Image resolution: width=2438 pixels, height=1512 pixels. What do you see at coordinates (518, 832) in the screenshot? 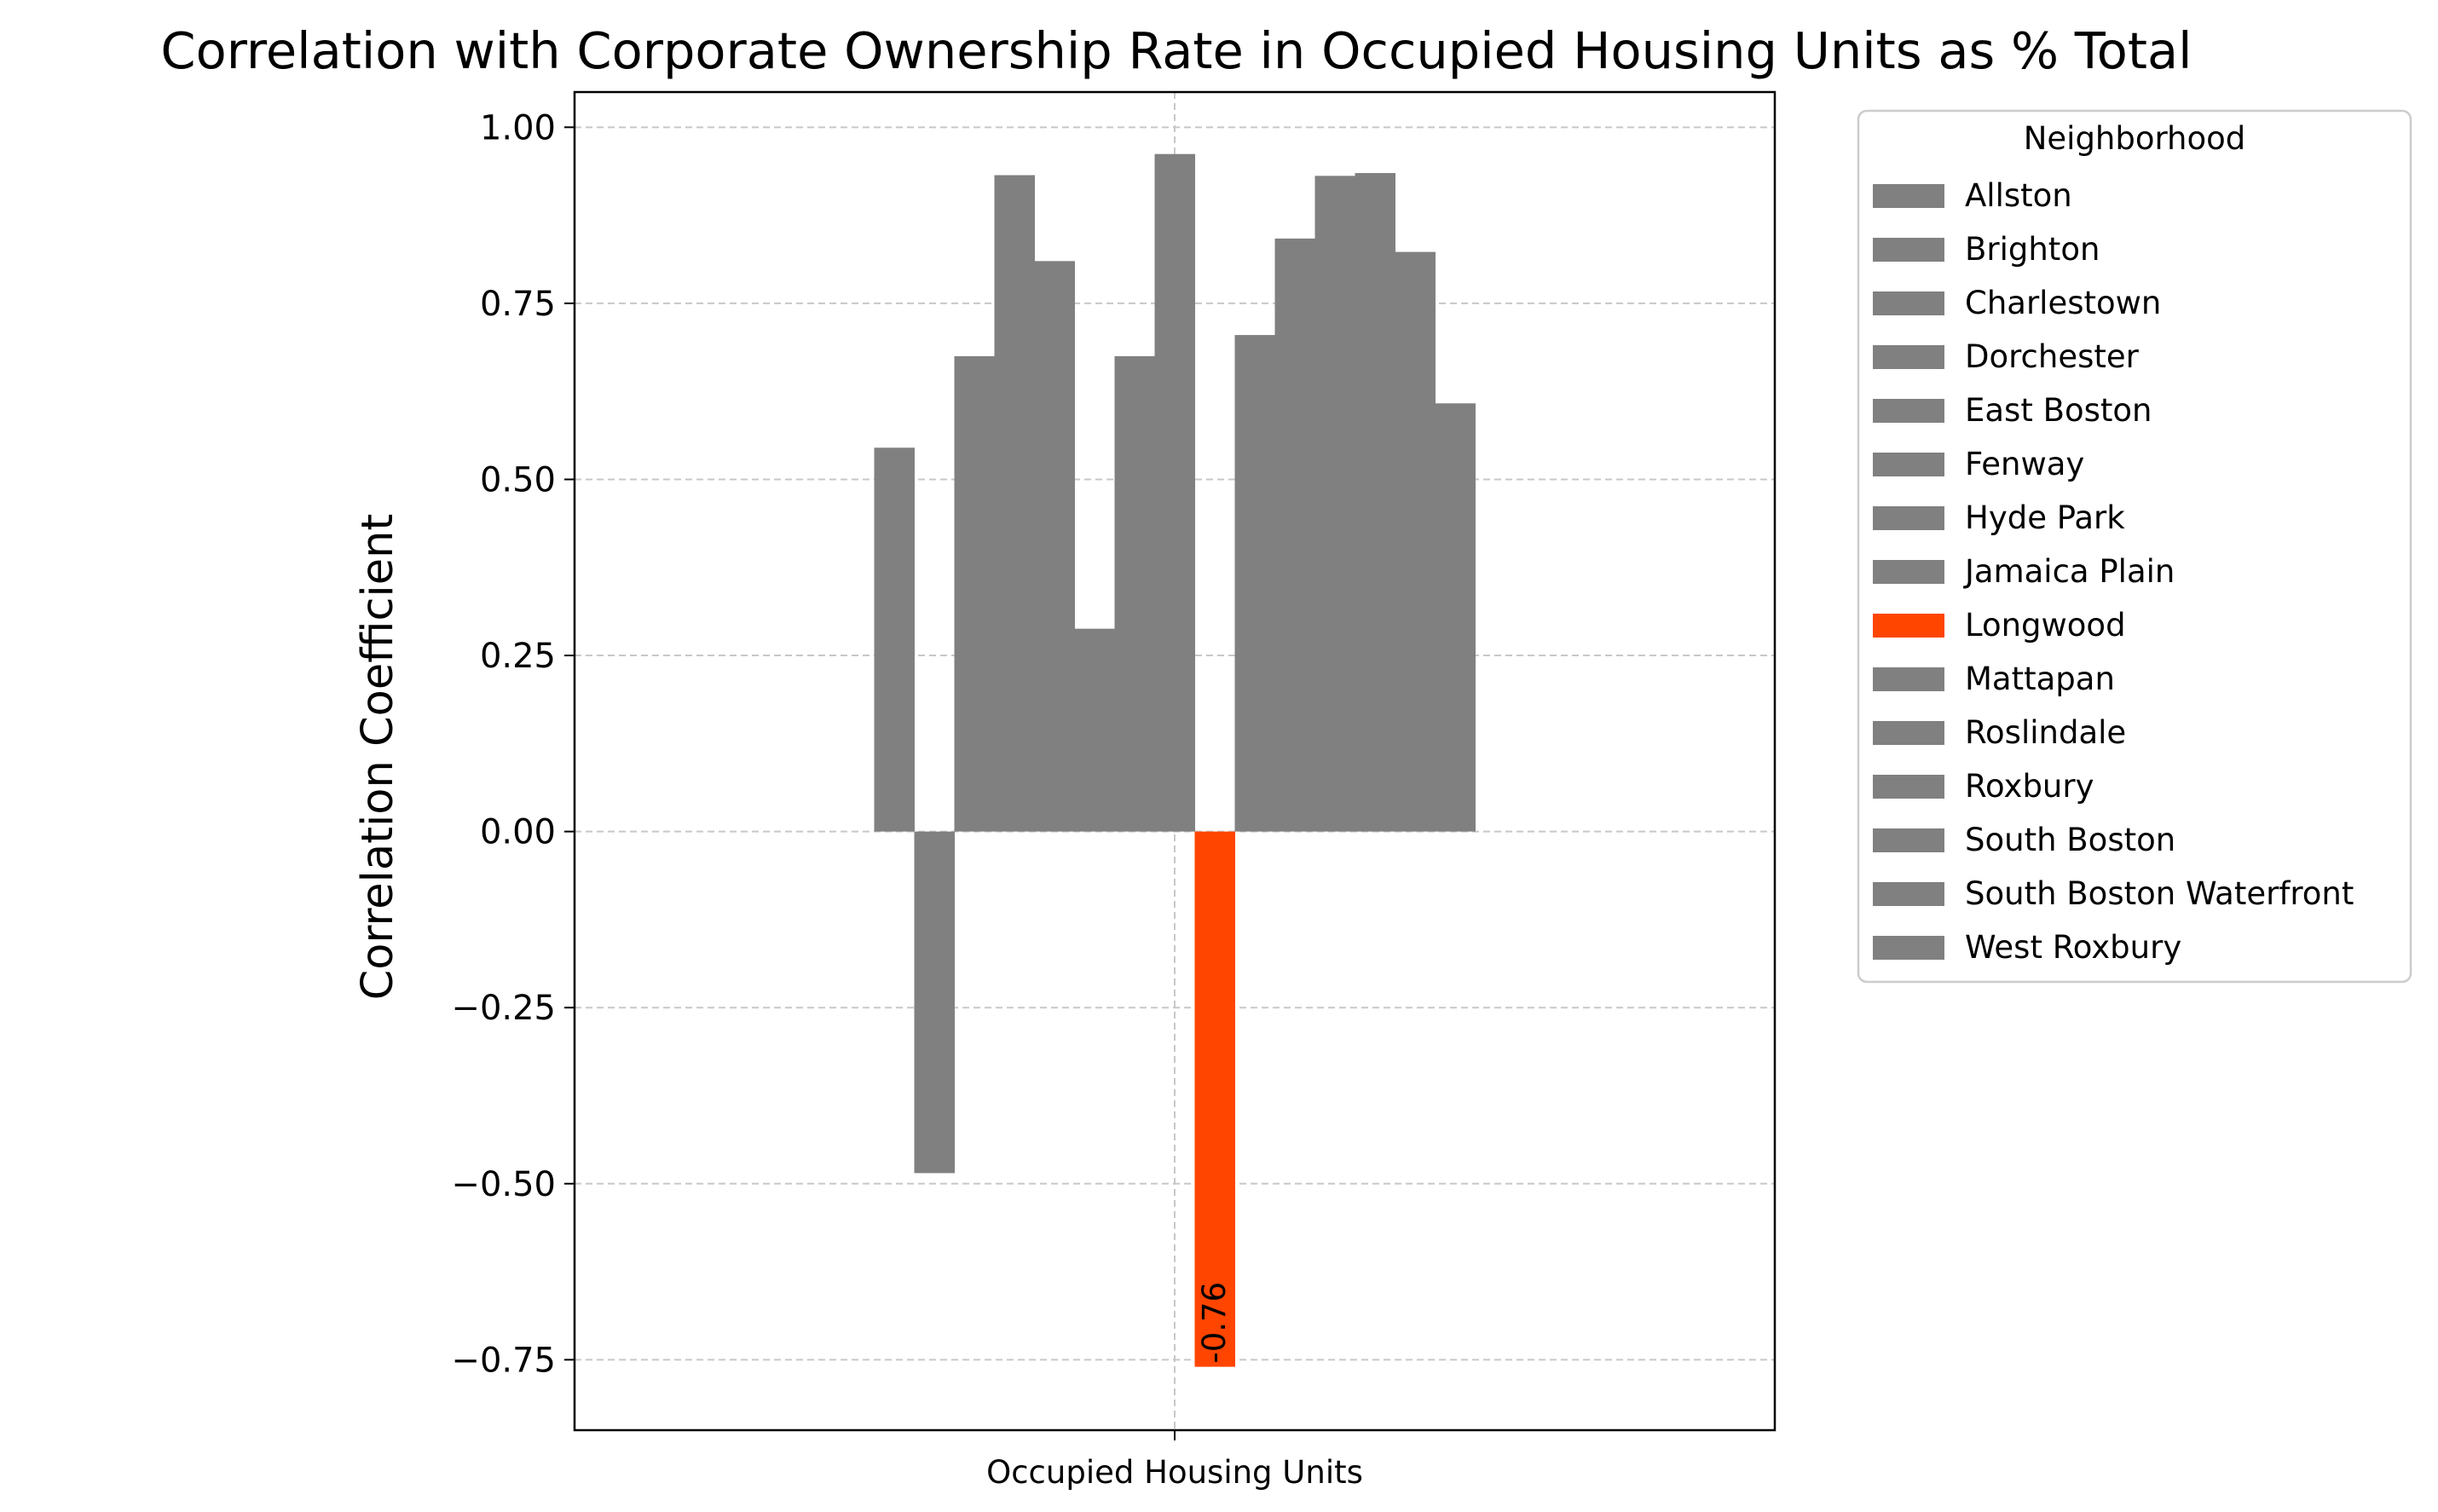
I see `y-tick-label: 0.00` at bounding box center [518, 832].